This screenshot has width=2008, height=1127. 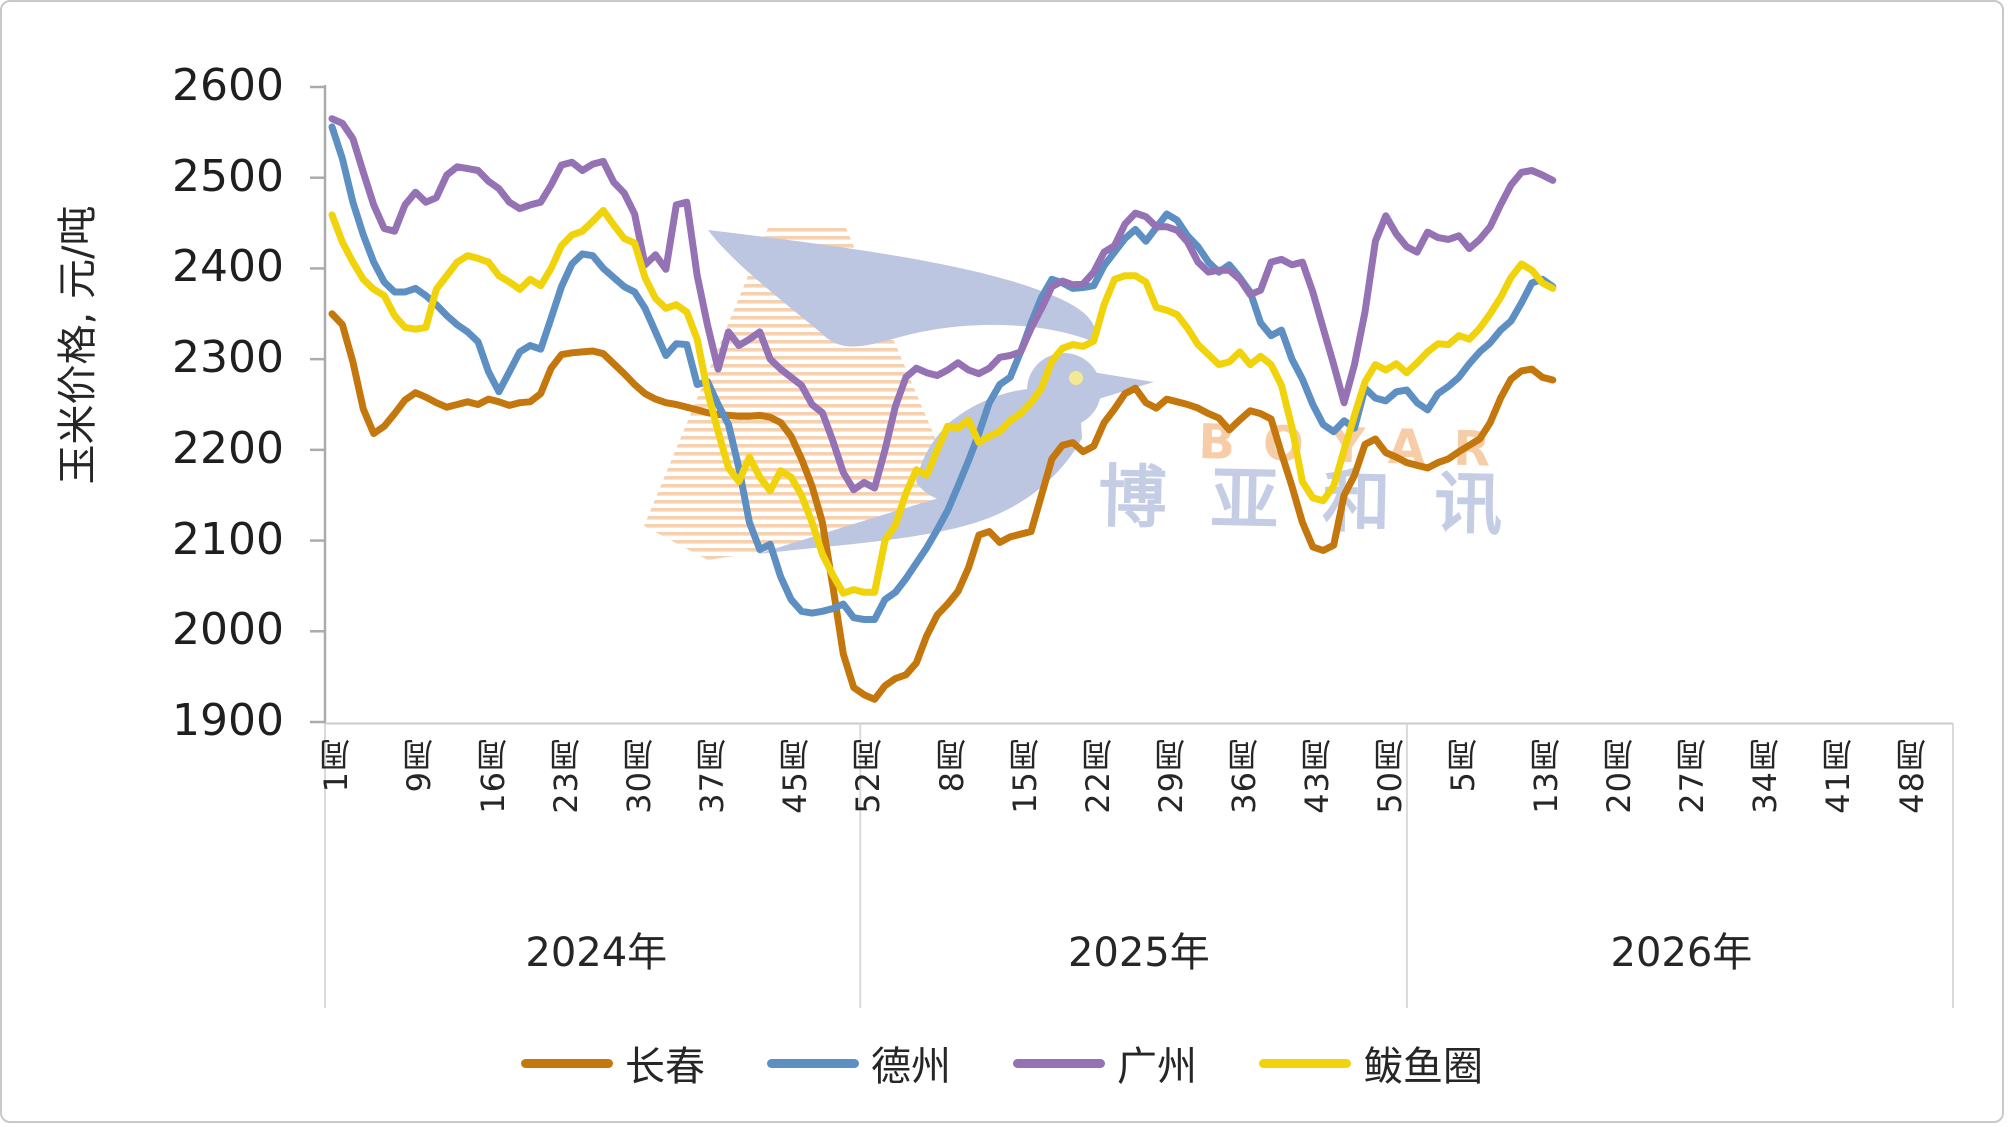 I want to click on x-year-label: 2024年, so click(x=596, y=953).